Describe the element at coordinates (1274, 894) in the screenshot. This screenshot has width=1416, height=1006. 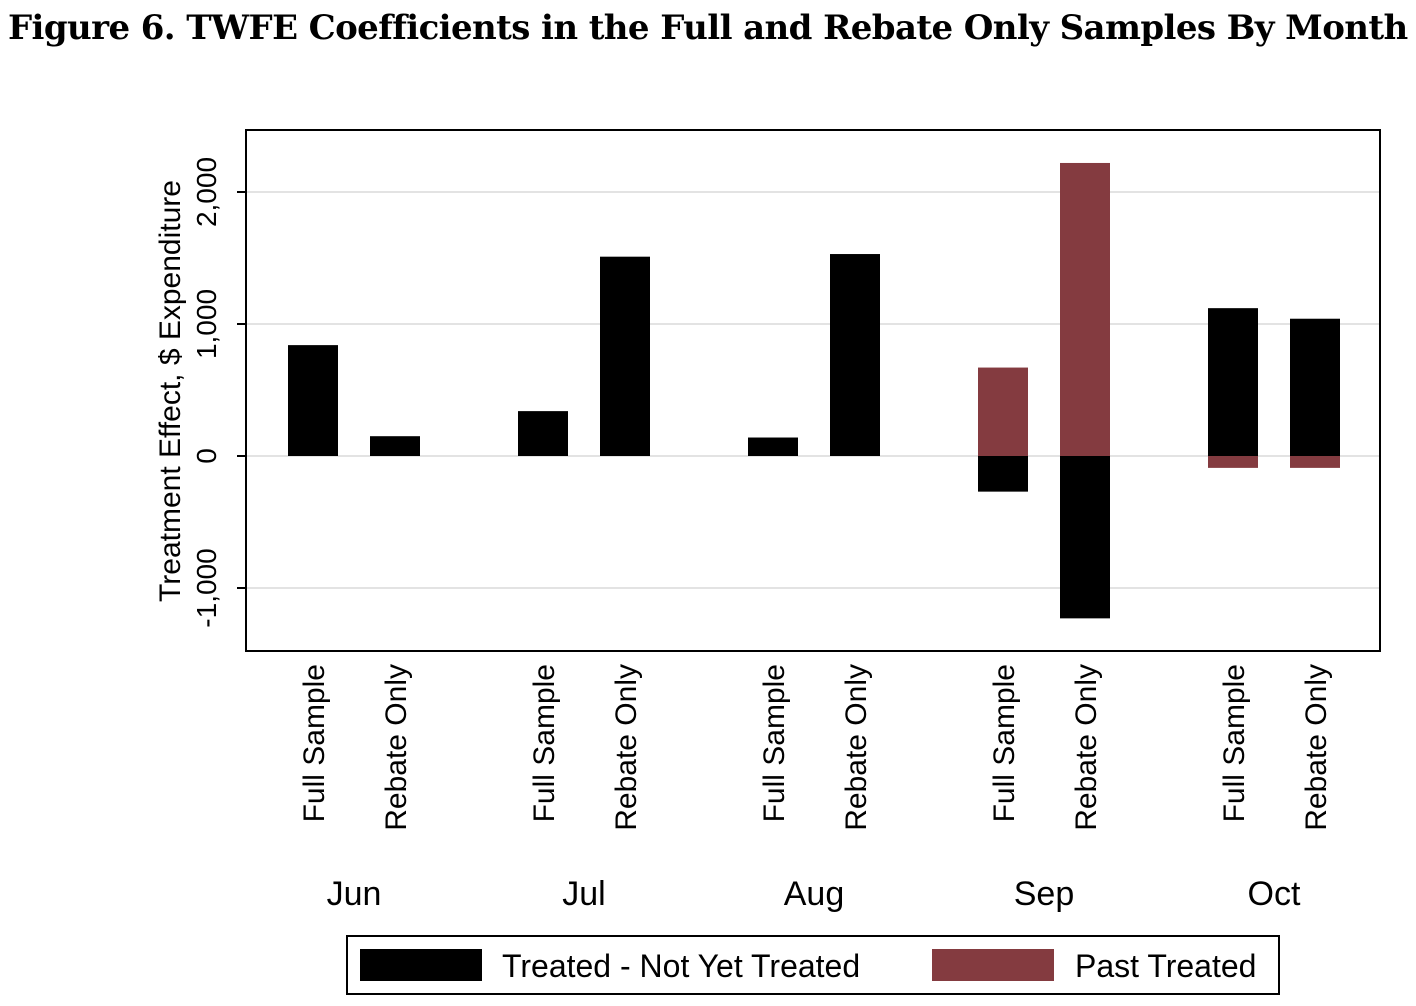
I see `month-label: Oct` at that location.